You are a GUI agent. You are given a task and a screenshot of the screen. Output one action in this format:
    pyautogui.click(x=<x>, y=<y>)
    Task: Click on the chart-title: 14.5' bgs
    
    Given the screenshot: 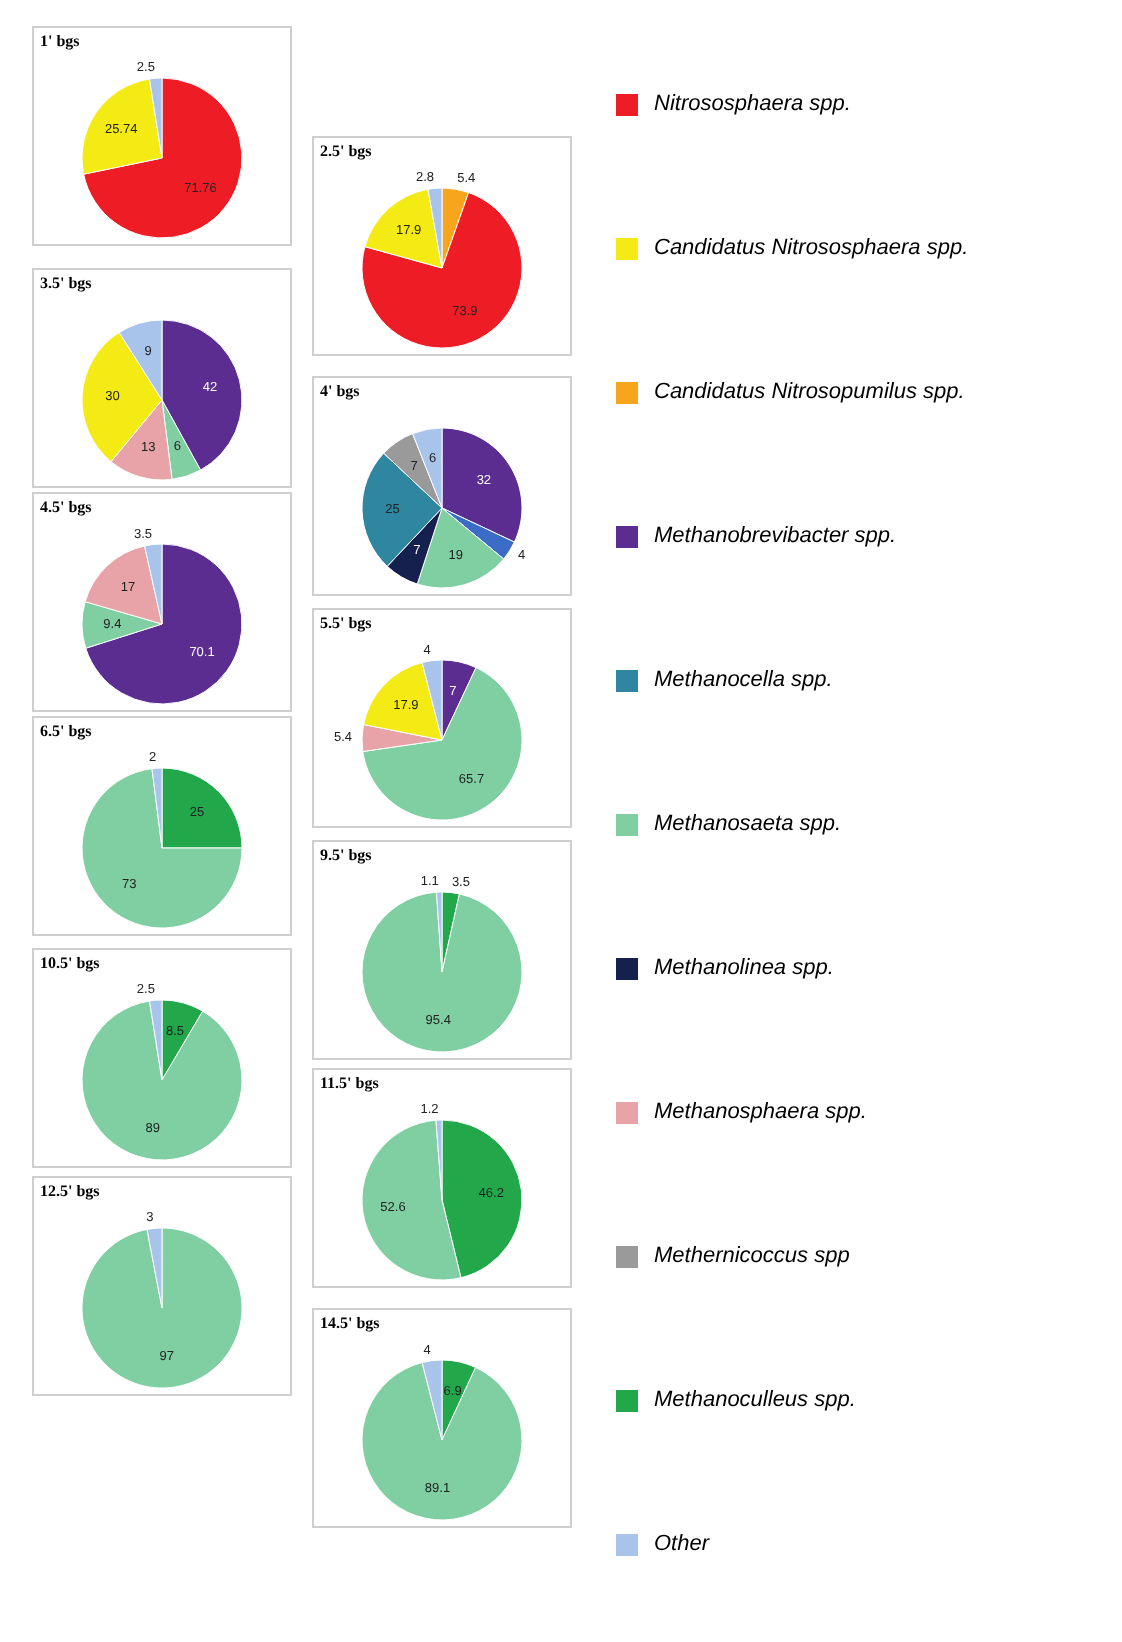 What is the action you would take?
    pyautogui.click(x=350, y=1323)
    